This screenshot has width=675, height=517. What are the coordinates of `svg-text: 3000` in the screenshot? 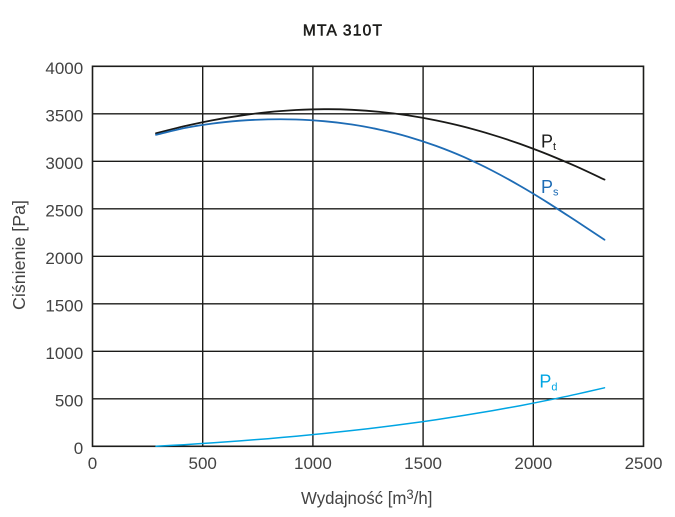 It's located at (64, 163).